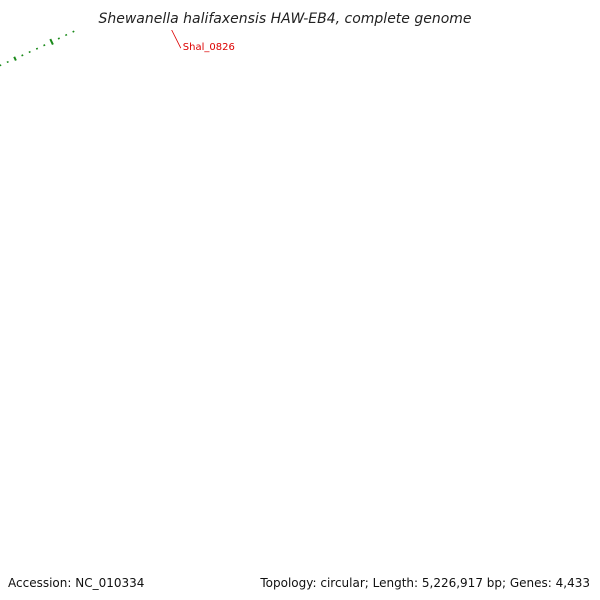 The height and width of the screenshot is (600, 600). Describe the element at coordinates (209, 47) in the screenshot. I see `gene-label: Shal_0826` at that location.